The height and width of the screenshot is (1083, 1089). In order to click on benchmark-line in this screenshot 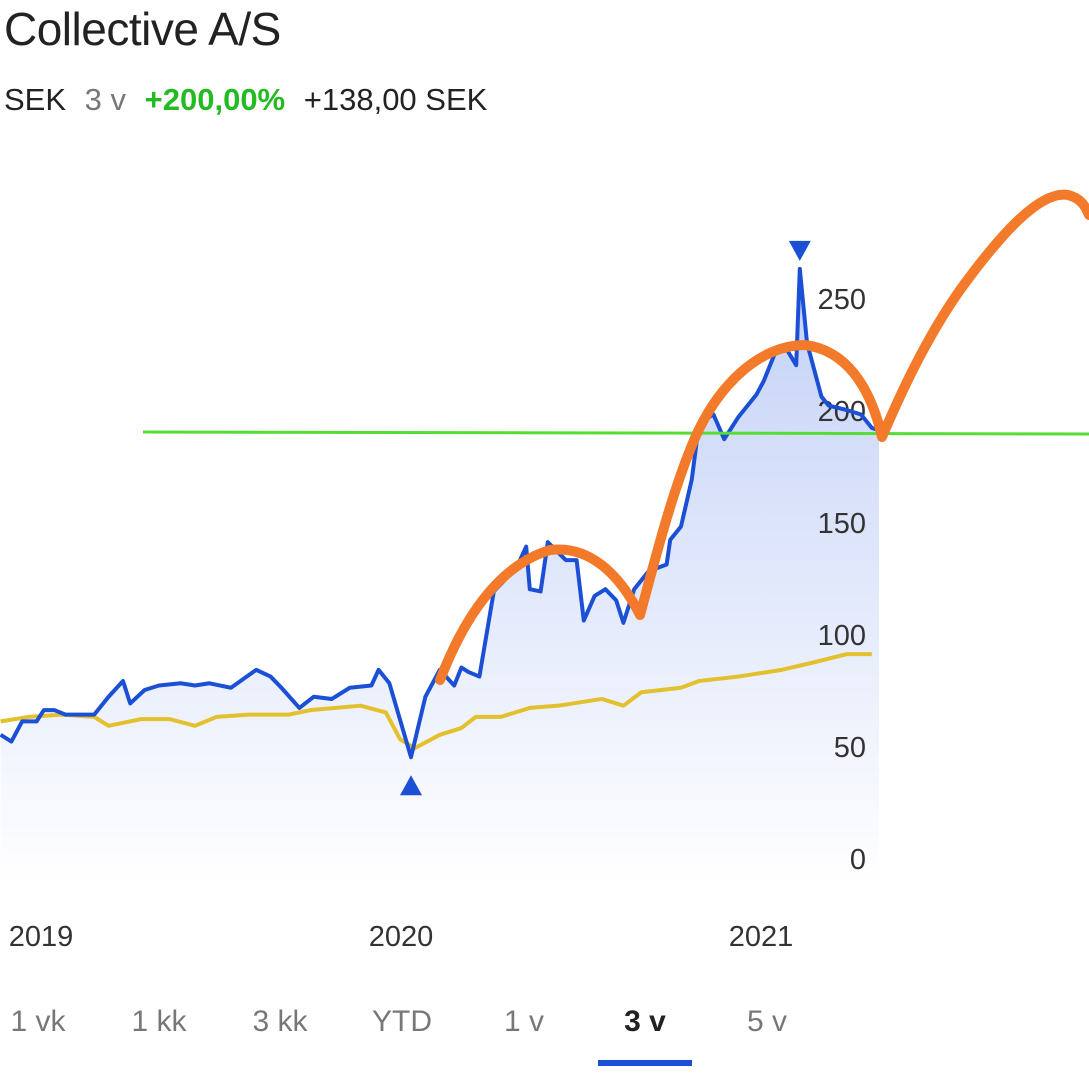, I will do `click(436, 701)`.